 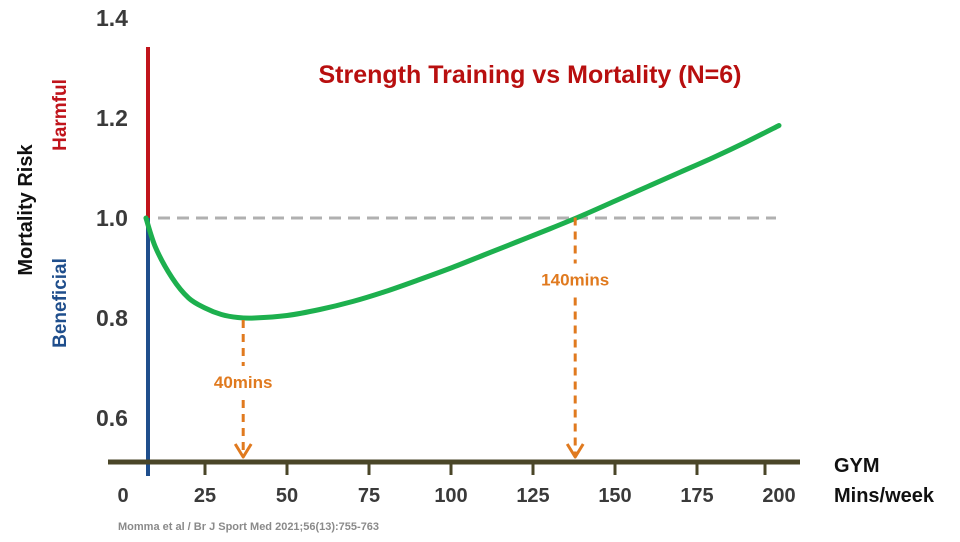 What do you see at coordinates (287, 496) in the screenshot?
I see `x-tick-label: 50` at bounding box center [287, 496].